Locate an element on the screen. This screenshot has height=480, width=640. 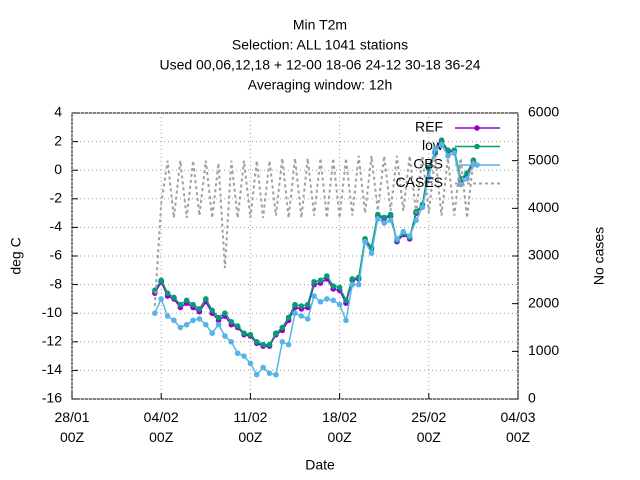
y2-tick-label: 1000 is located at coordinates (543, 350).